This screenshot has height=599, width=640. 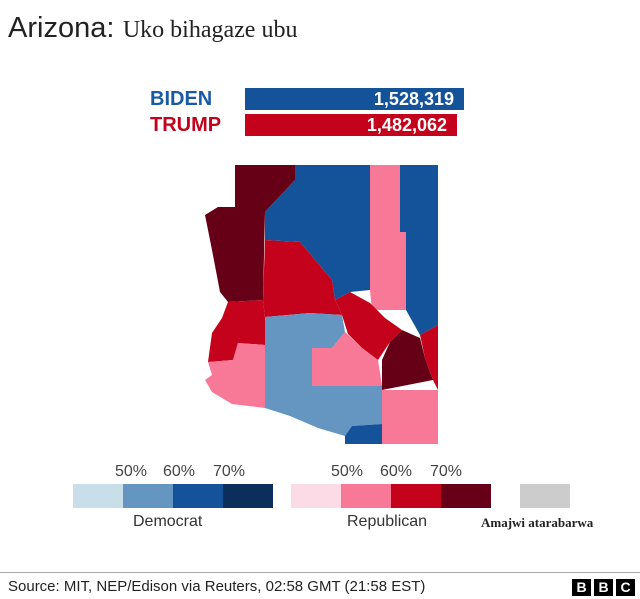 What do you see at coordinates (250, 233) in the screenshot?
I see `county-mohave` at bounding box center [250, 233].